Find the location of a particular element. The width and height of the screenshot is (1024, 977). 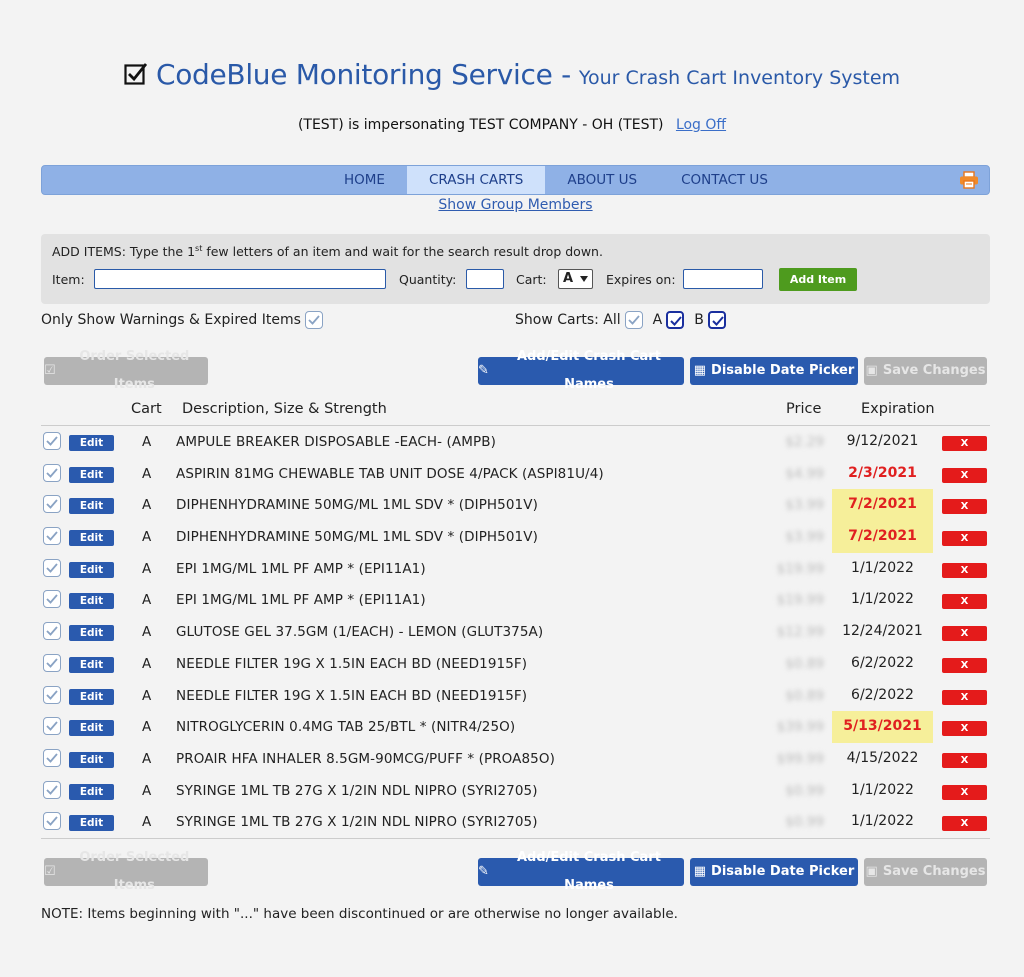

nav-about-us: ABOUT US is located at coordinates (602, 180).